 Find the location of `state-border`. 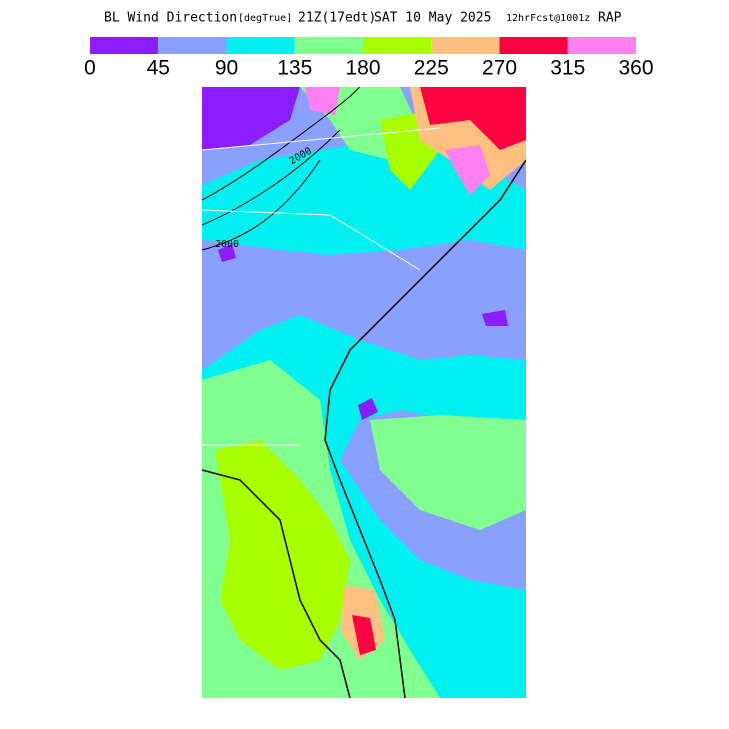

state-border is located at coordinates (321, 286).